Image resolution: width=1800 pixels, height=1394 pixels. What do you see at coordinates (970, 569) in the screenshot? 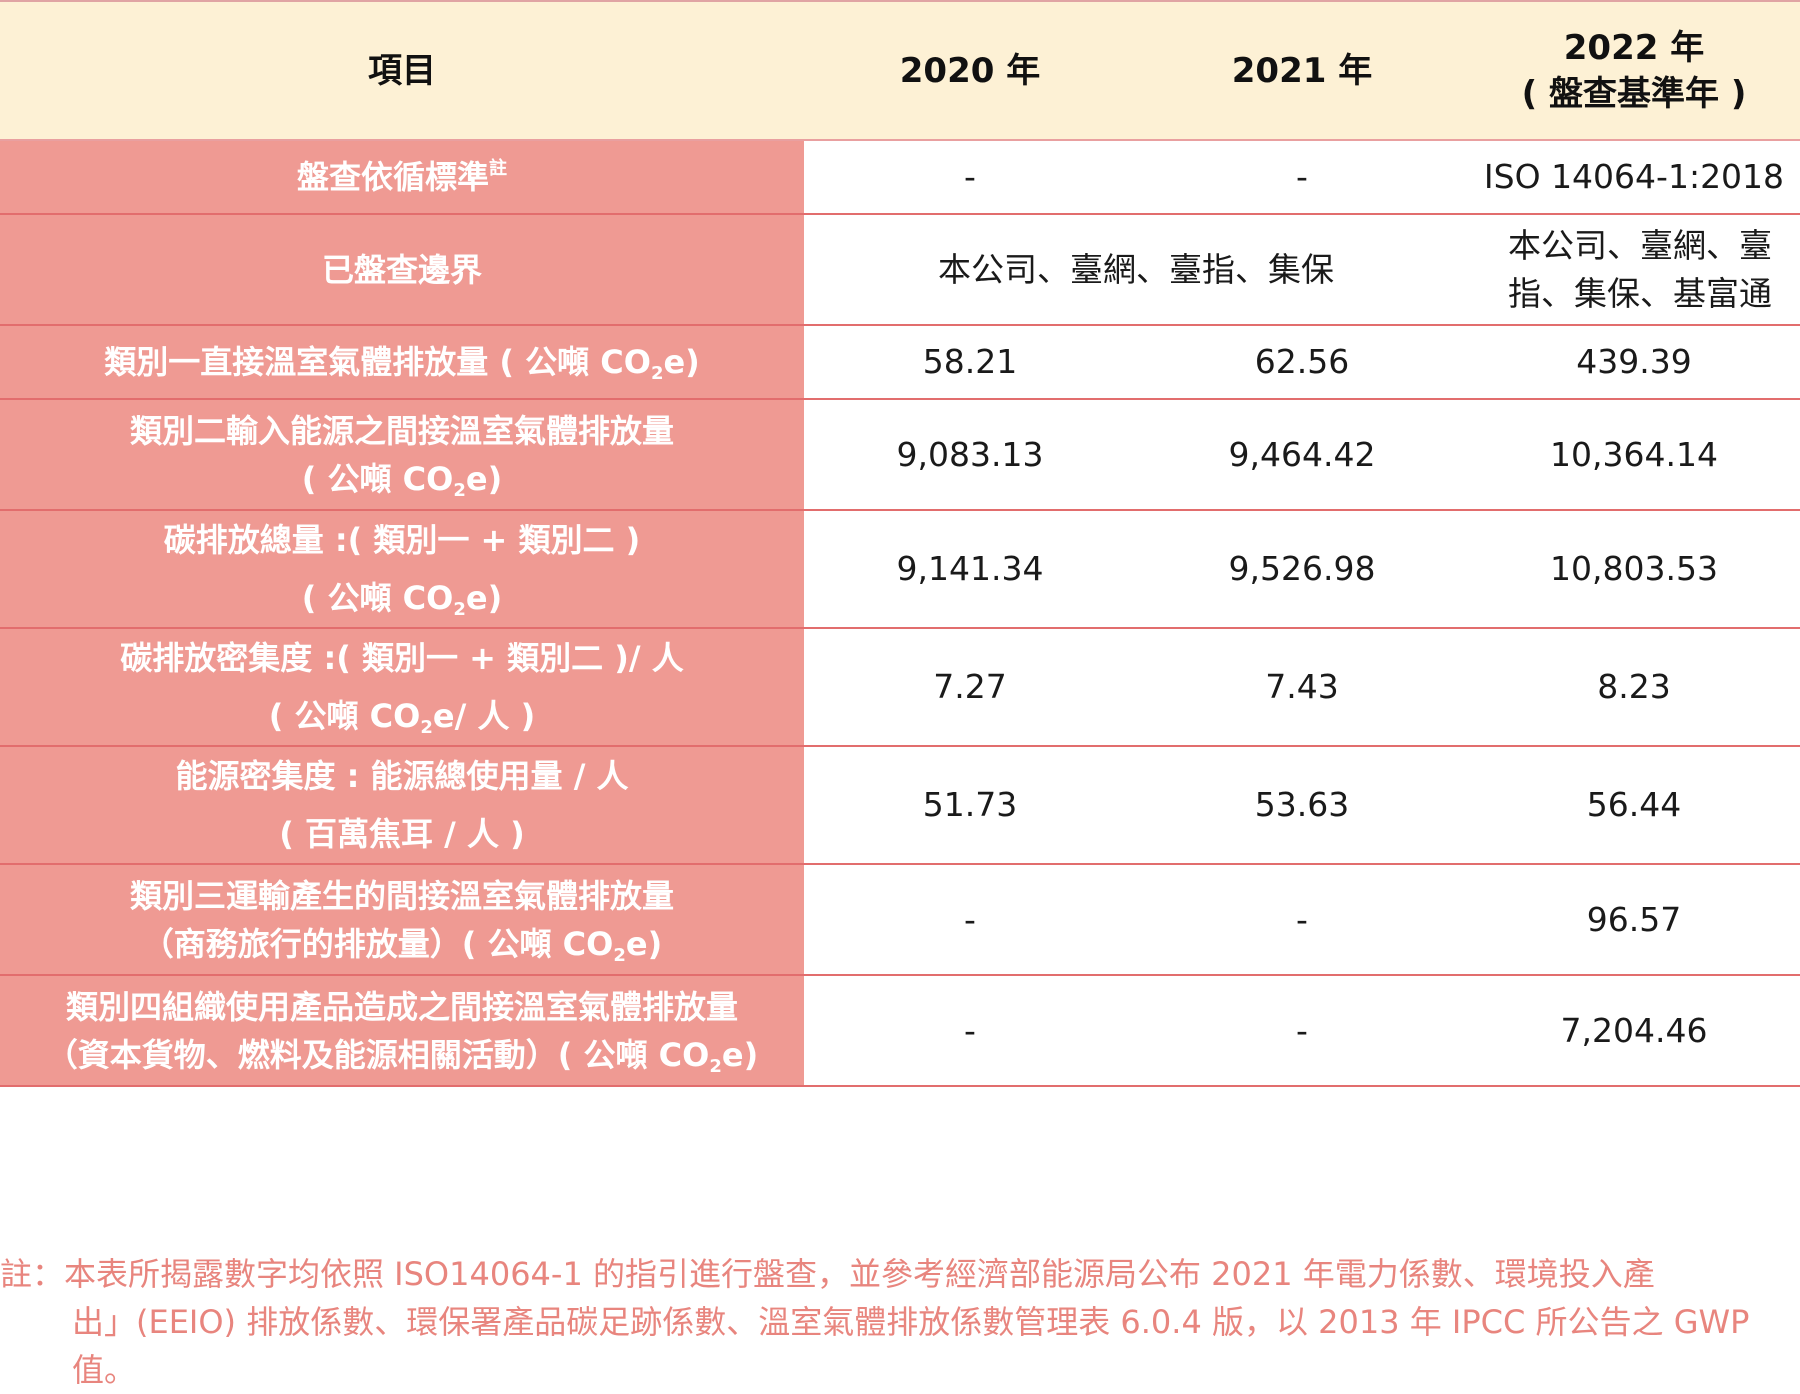
I see `cell-2020: 9,141.34` at bounding box center [970, 569].